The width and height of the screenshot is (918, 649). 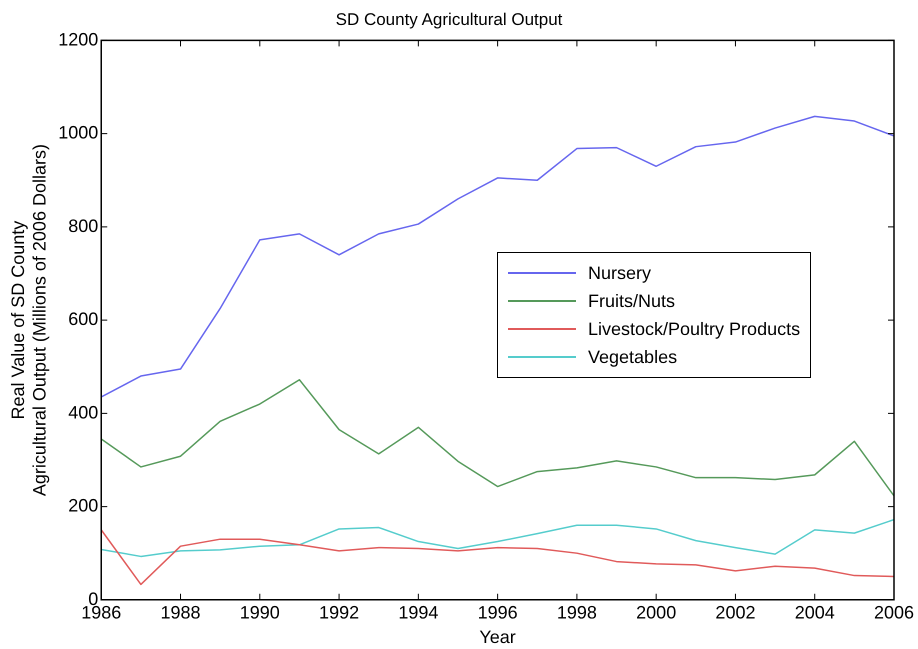 I want to click on x-tick-label: 1988, so click(x=180, y=612).